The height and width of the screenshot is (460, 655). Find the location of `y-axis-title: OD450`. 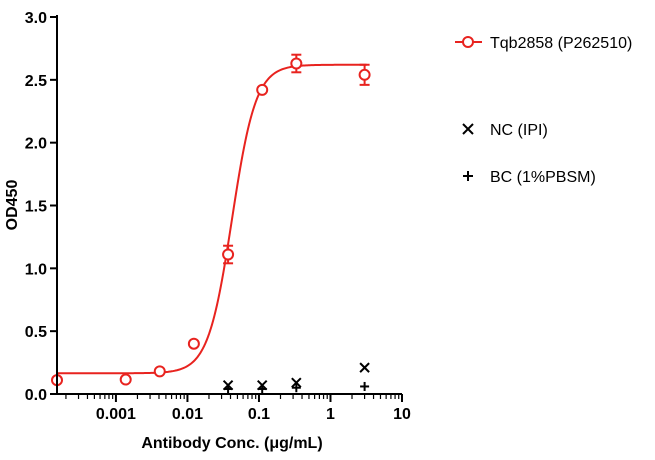

y-axis-title: OD450 is located at coordinates (12, 205).